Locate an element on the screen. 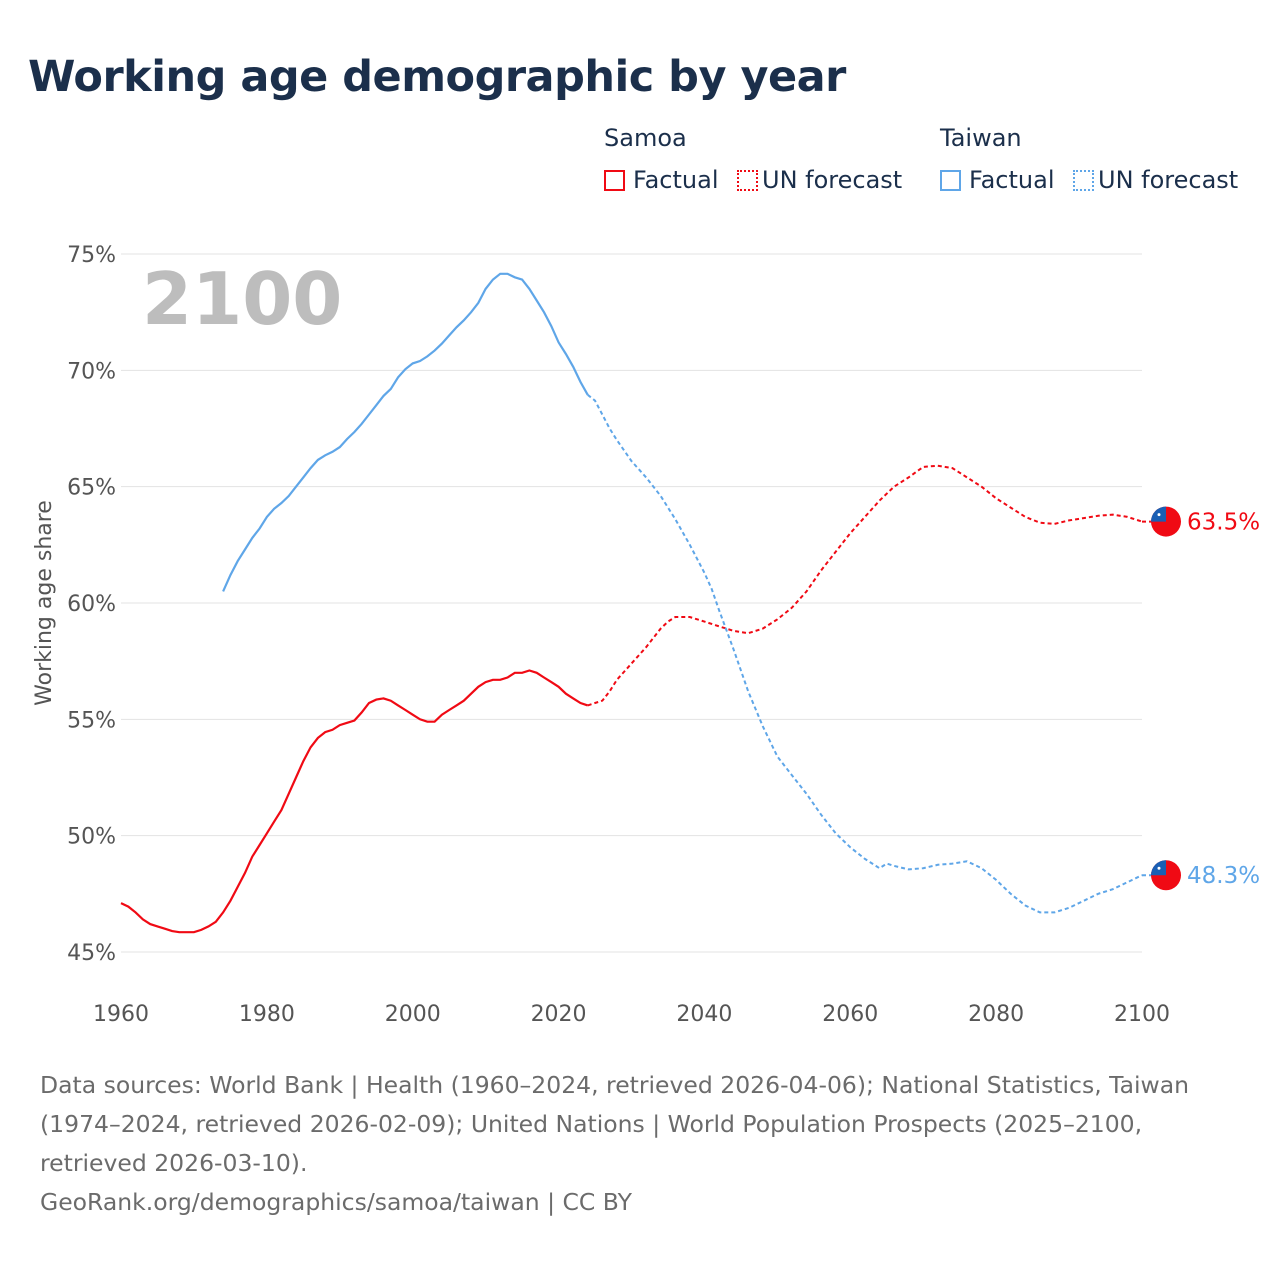  y-tick-label: 45% is located at coordinates (91, 953).